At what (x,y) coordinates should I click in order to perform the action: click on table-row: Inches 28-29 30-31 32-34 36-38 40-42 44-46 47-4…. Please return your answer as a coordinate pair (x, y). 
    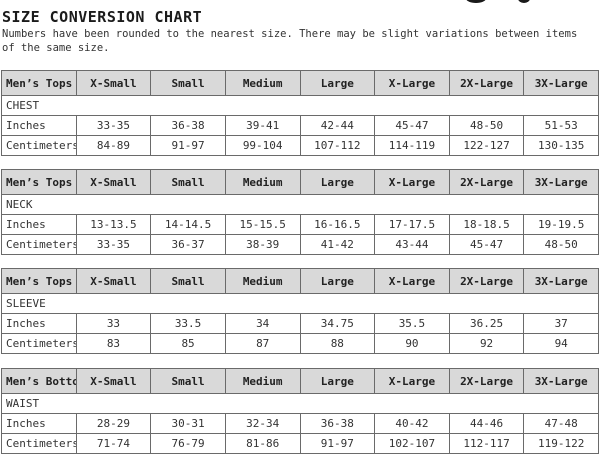
    Looking at the image, I should click on (300, 423).